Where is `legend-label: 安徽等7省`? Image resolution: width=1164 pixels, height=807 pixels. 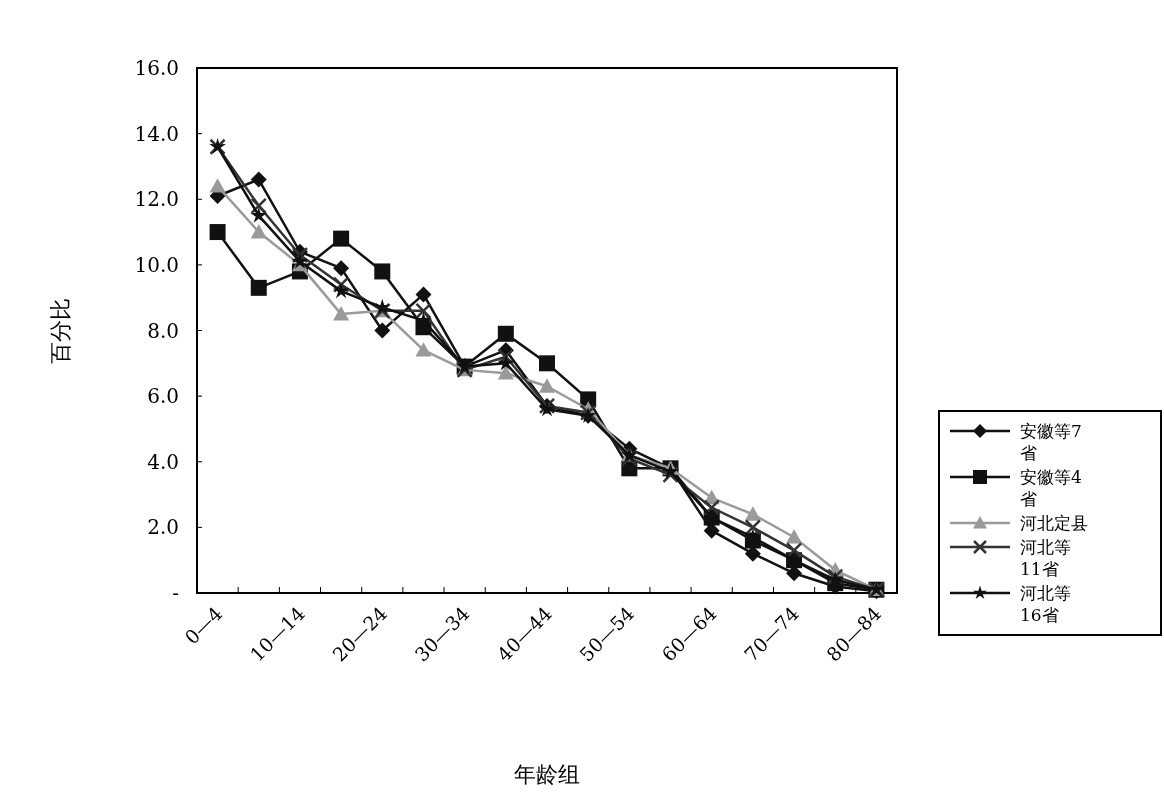
legend-label: 安徽等7省 is located at coordinates (1051, 442).